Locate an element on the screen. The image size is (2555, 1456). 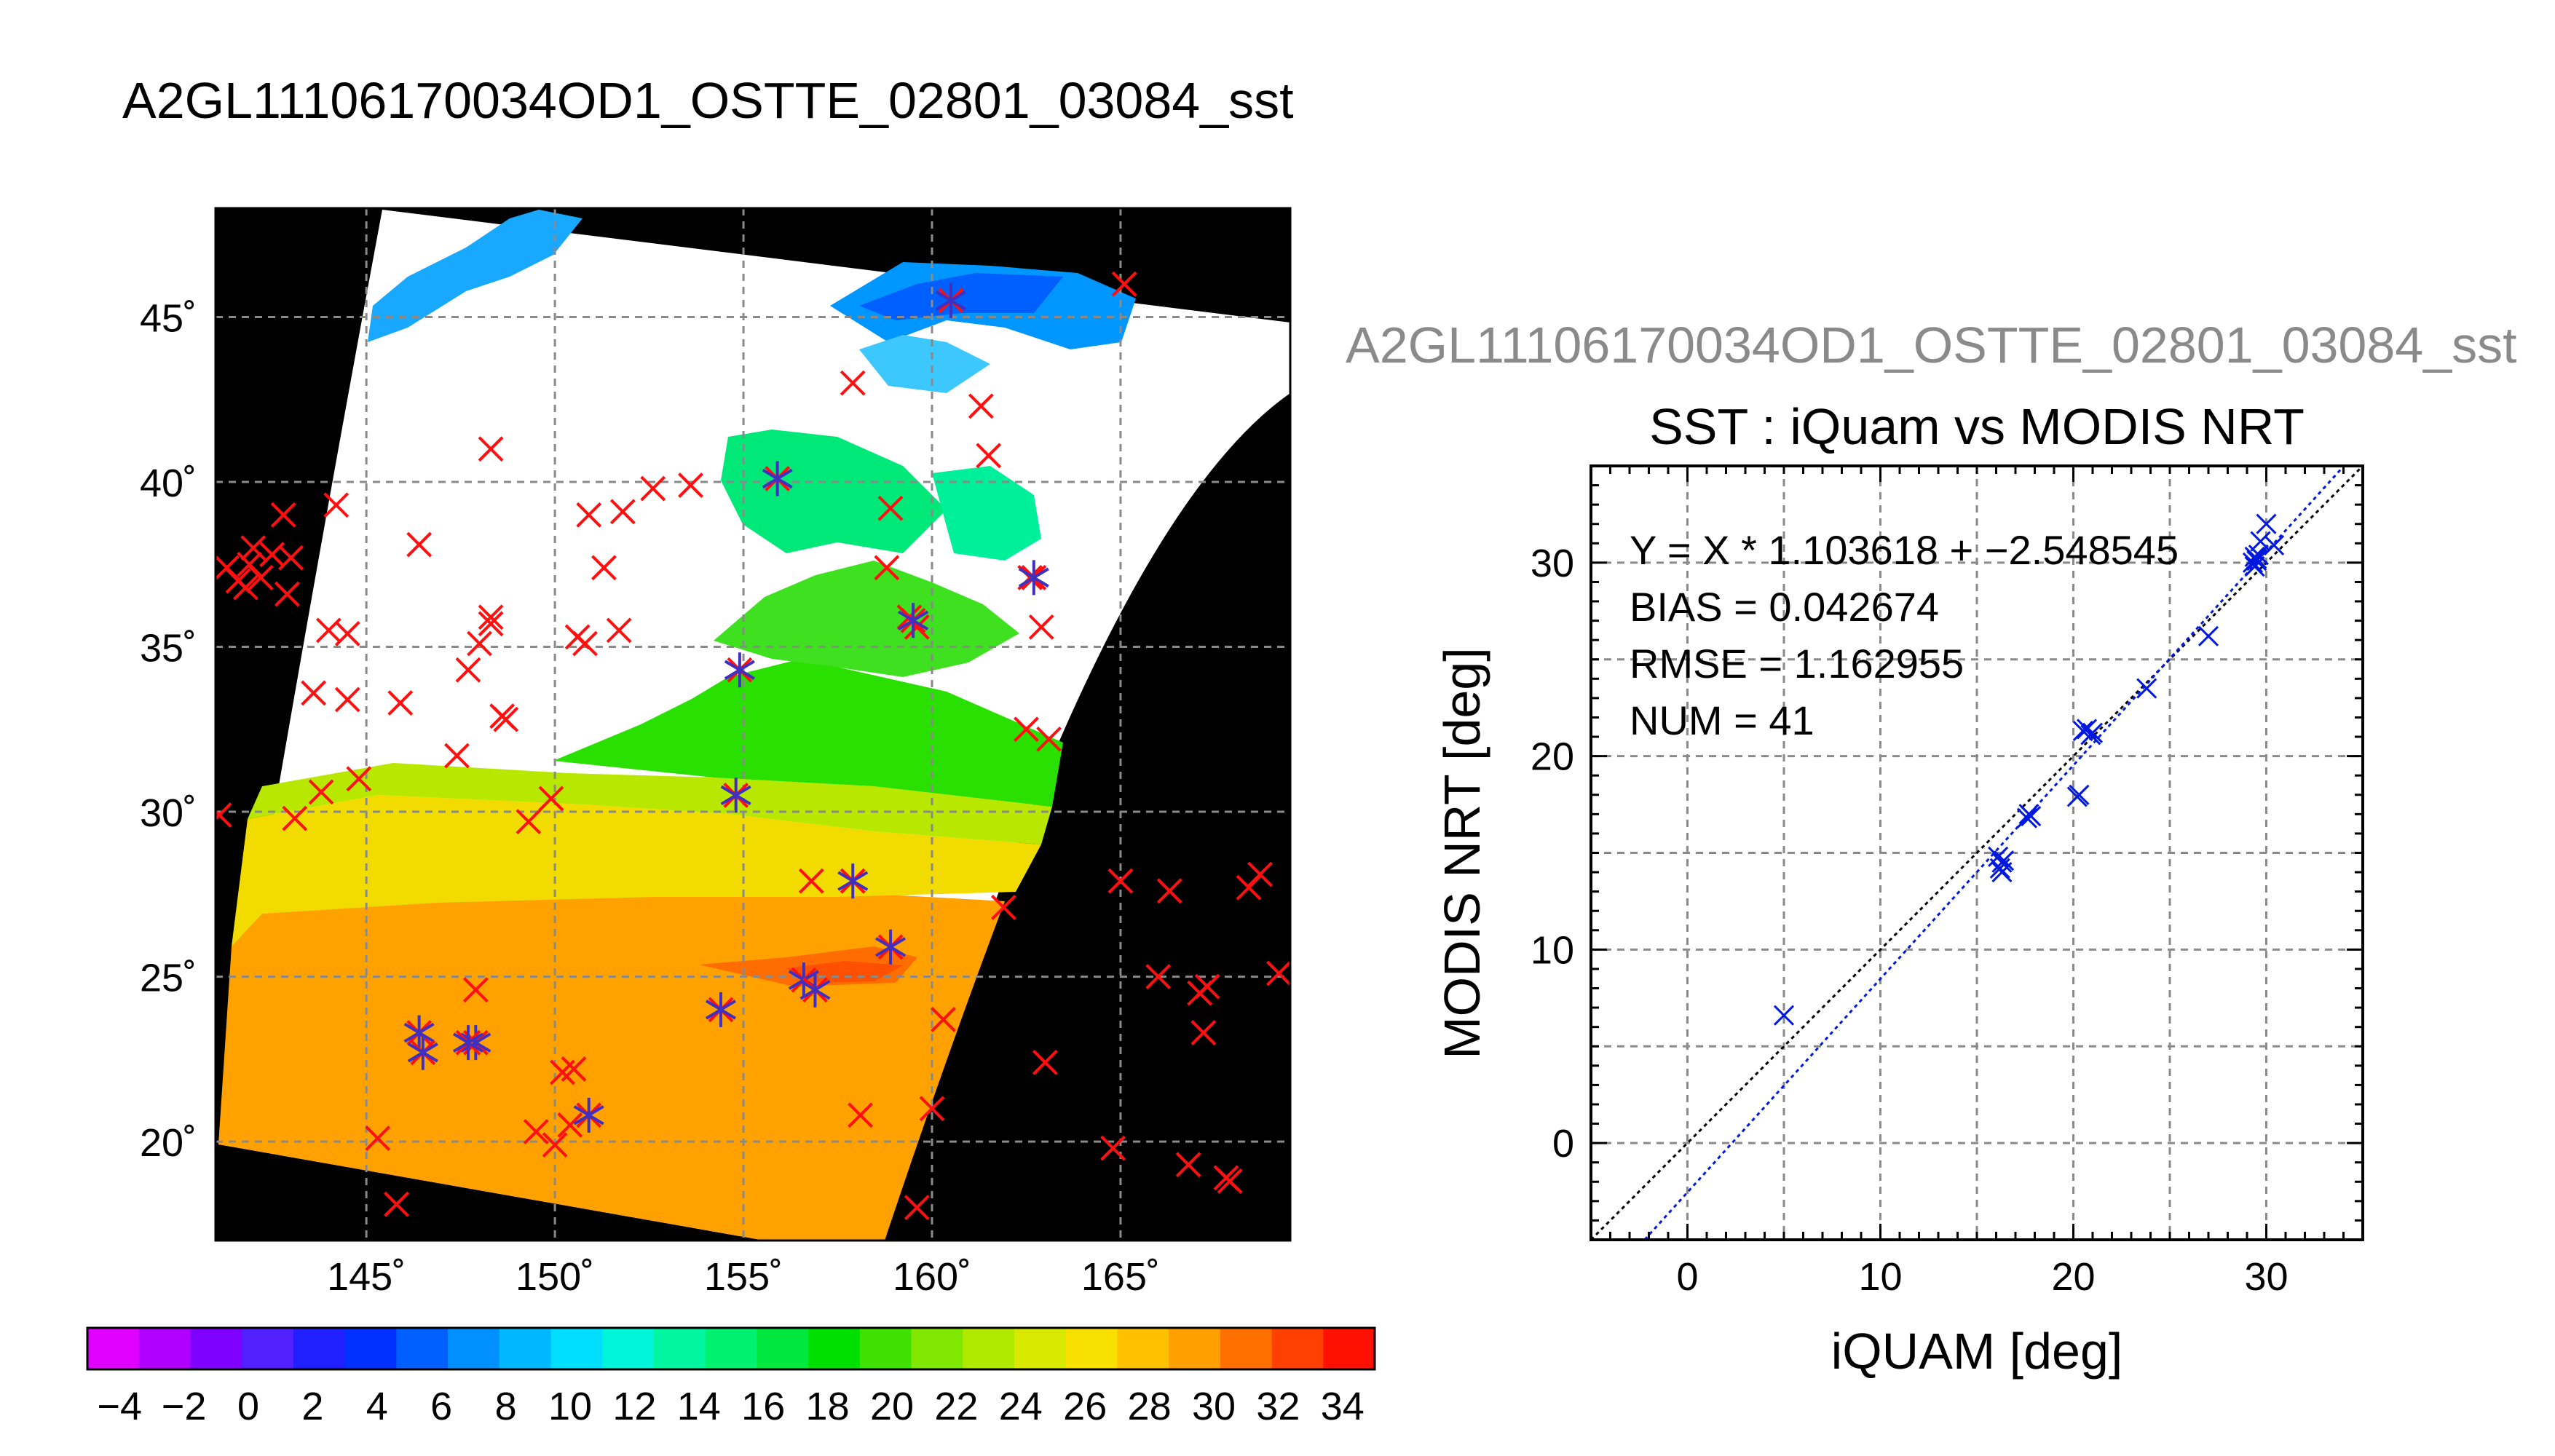
colorbar-tick-label: 32 is located at coordinates (1278, 1406).